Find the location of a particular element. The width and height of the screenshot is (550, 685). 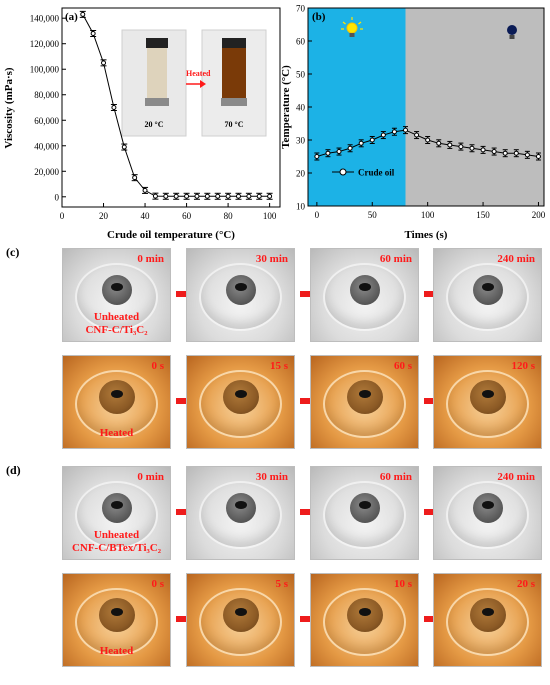

legend-marker is located at coordinates (343, 172).